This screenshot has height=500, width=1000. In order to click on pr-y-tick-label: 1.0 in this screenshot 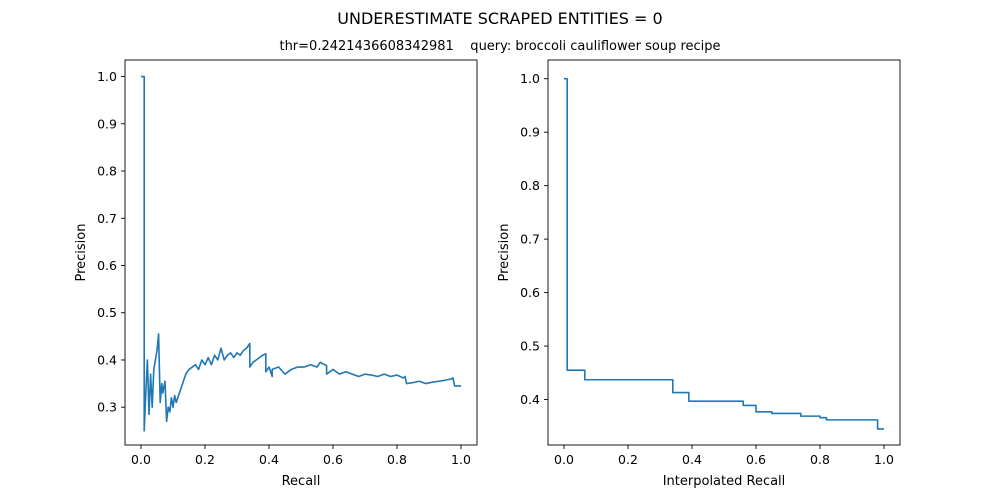, I will do `click(107, 76)`.